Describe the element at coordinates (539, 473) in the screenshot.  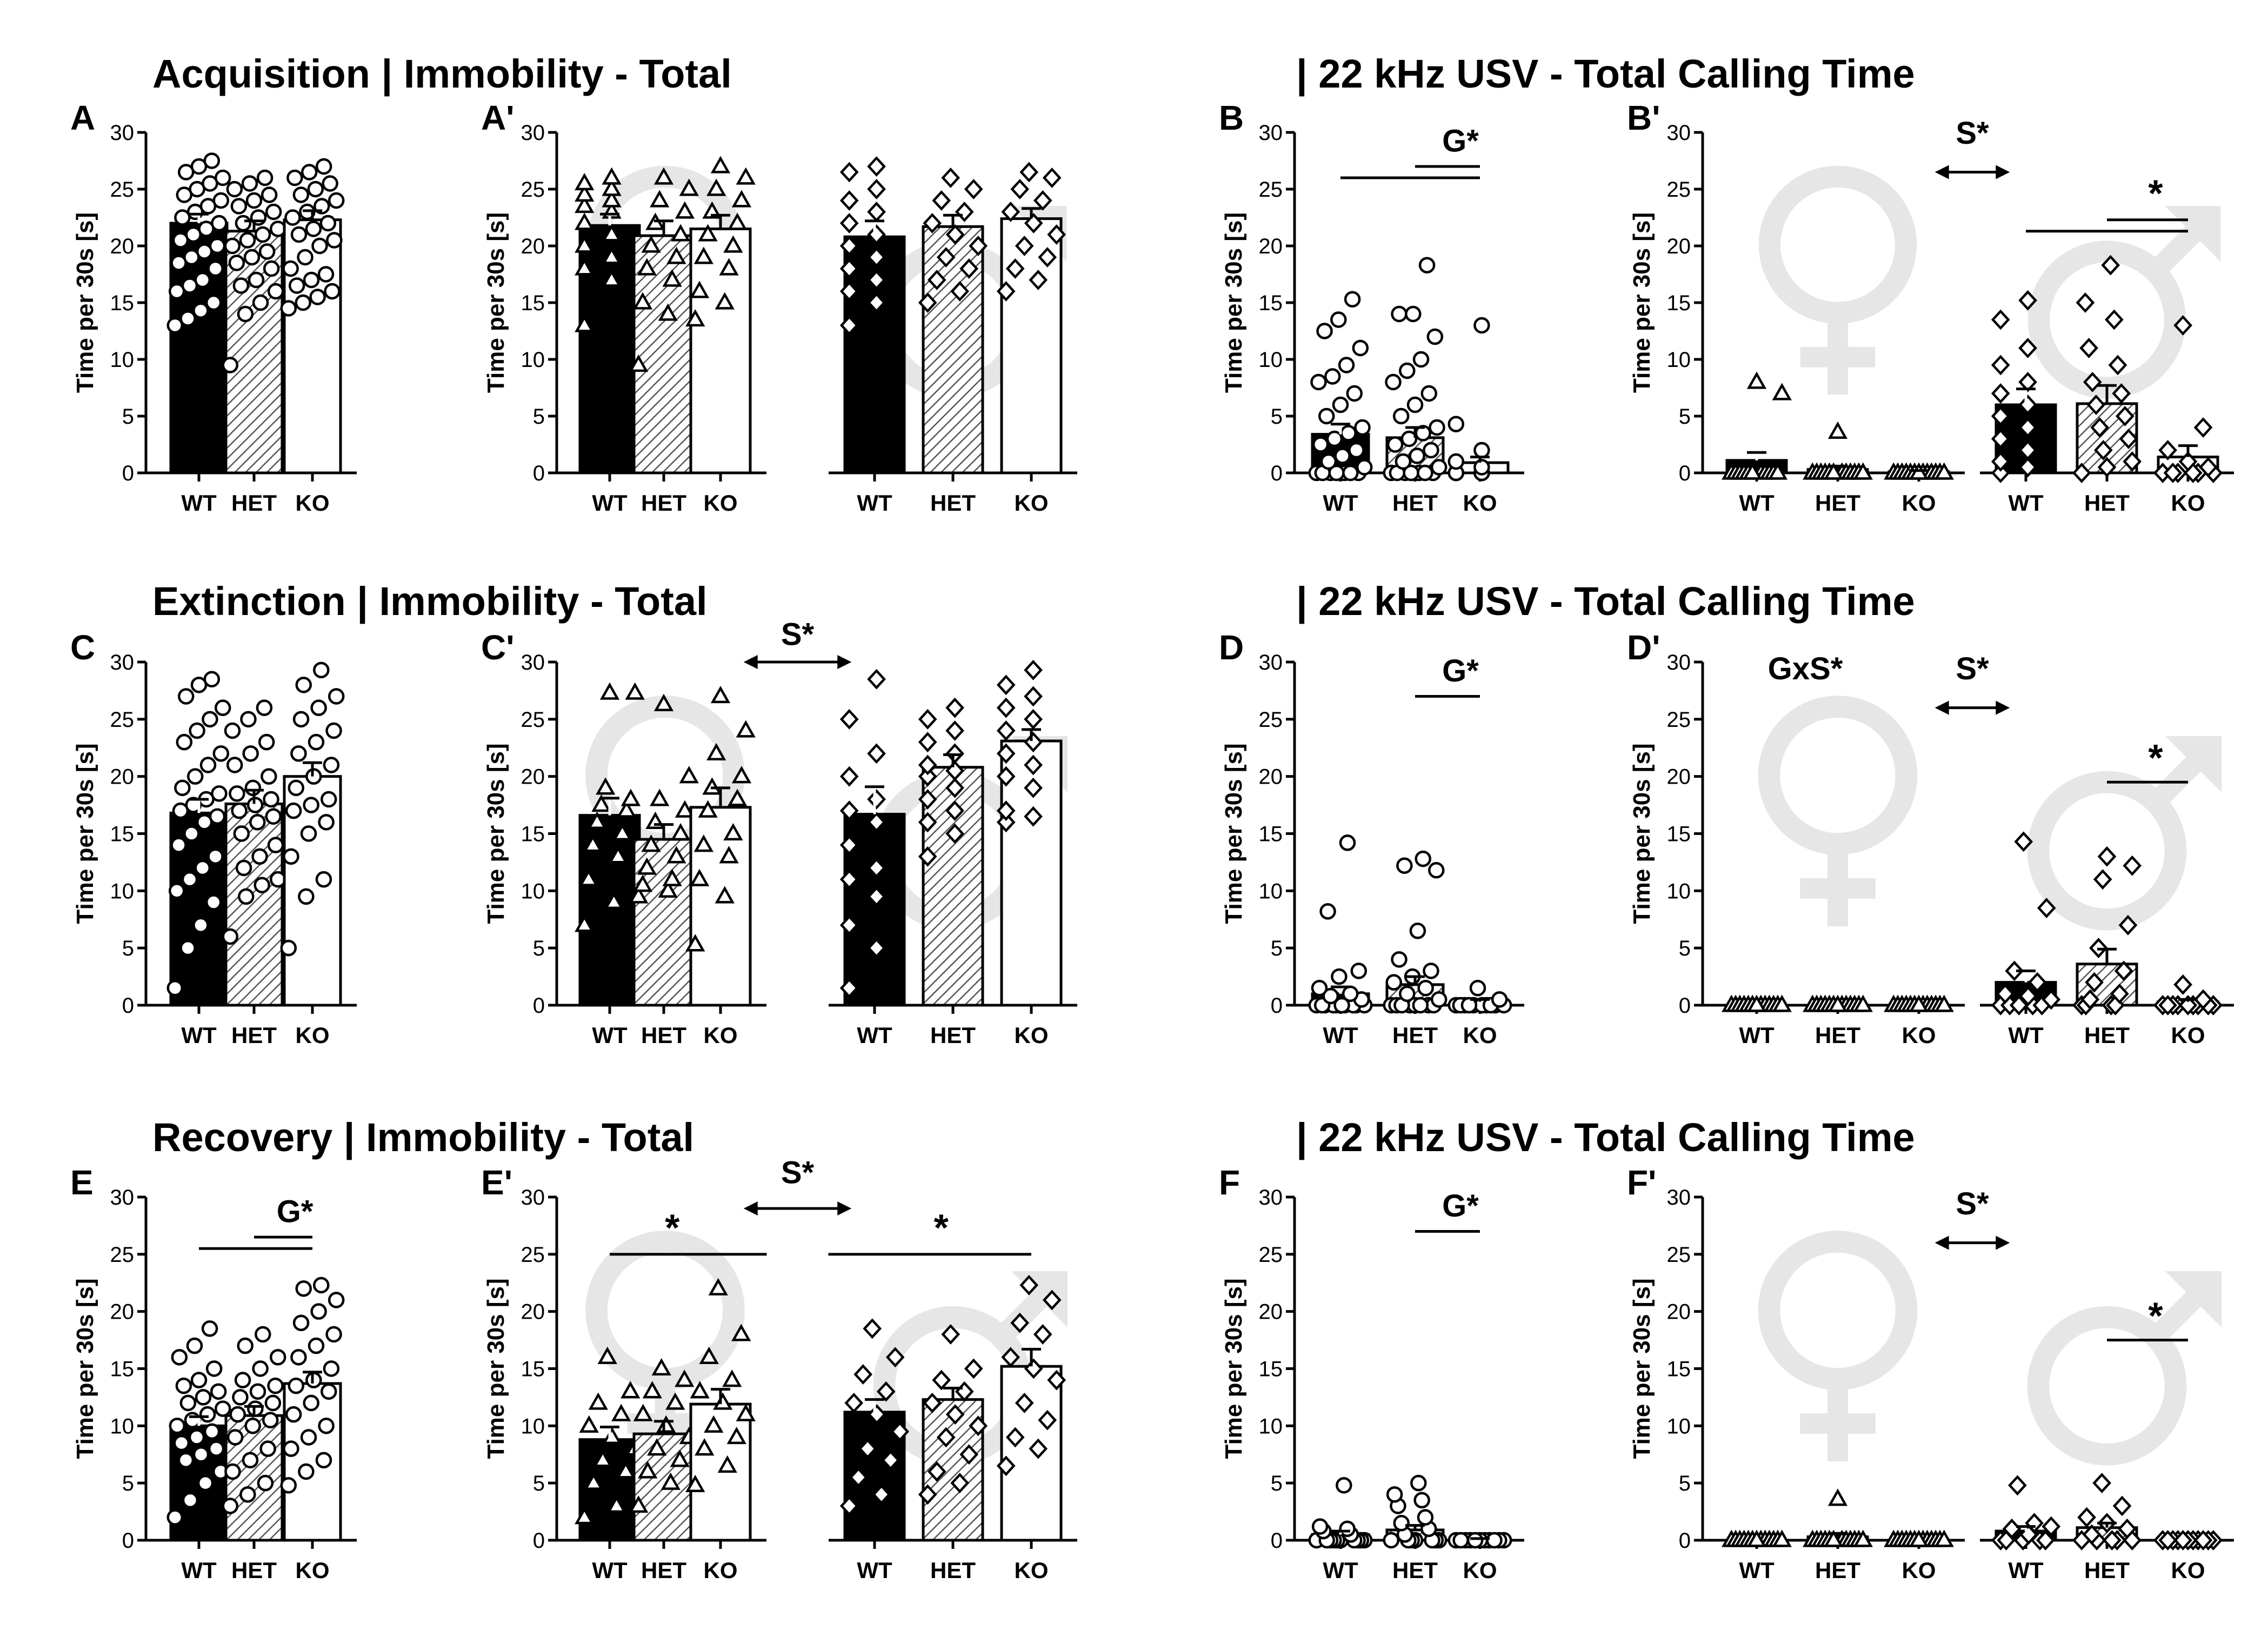
I see `y-tick-label: 0` at that location.